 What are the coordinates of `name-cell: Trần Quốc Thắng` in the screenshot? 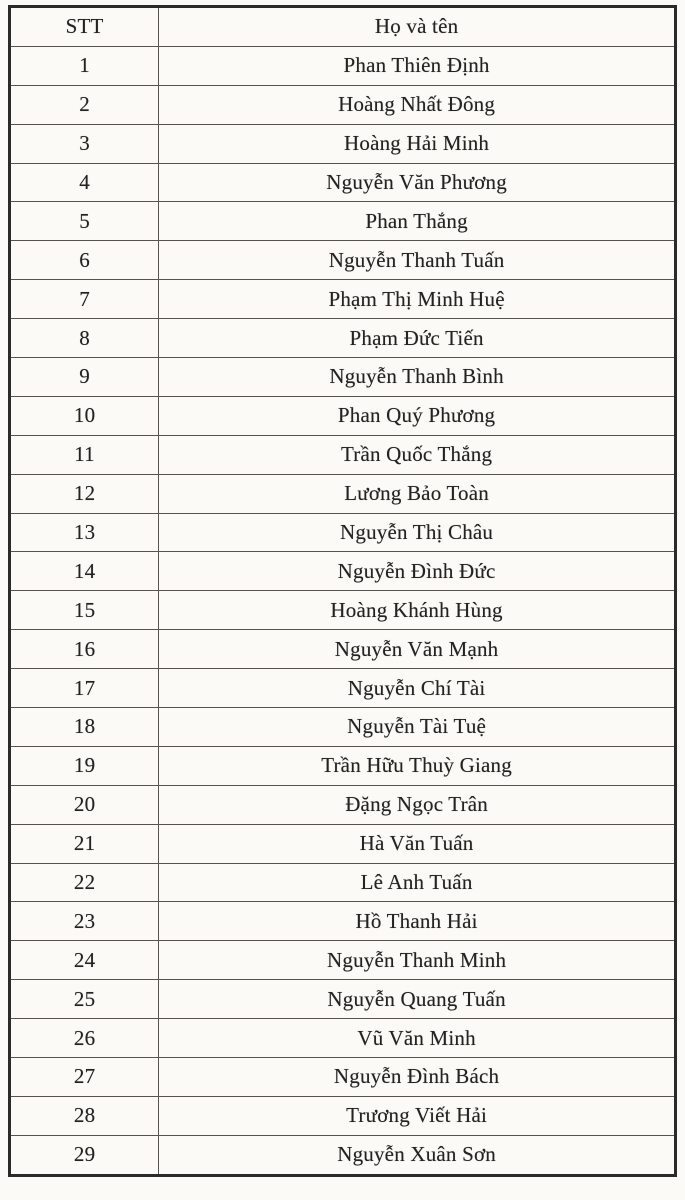 It's located at (417, 454).